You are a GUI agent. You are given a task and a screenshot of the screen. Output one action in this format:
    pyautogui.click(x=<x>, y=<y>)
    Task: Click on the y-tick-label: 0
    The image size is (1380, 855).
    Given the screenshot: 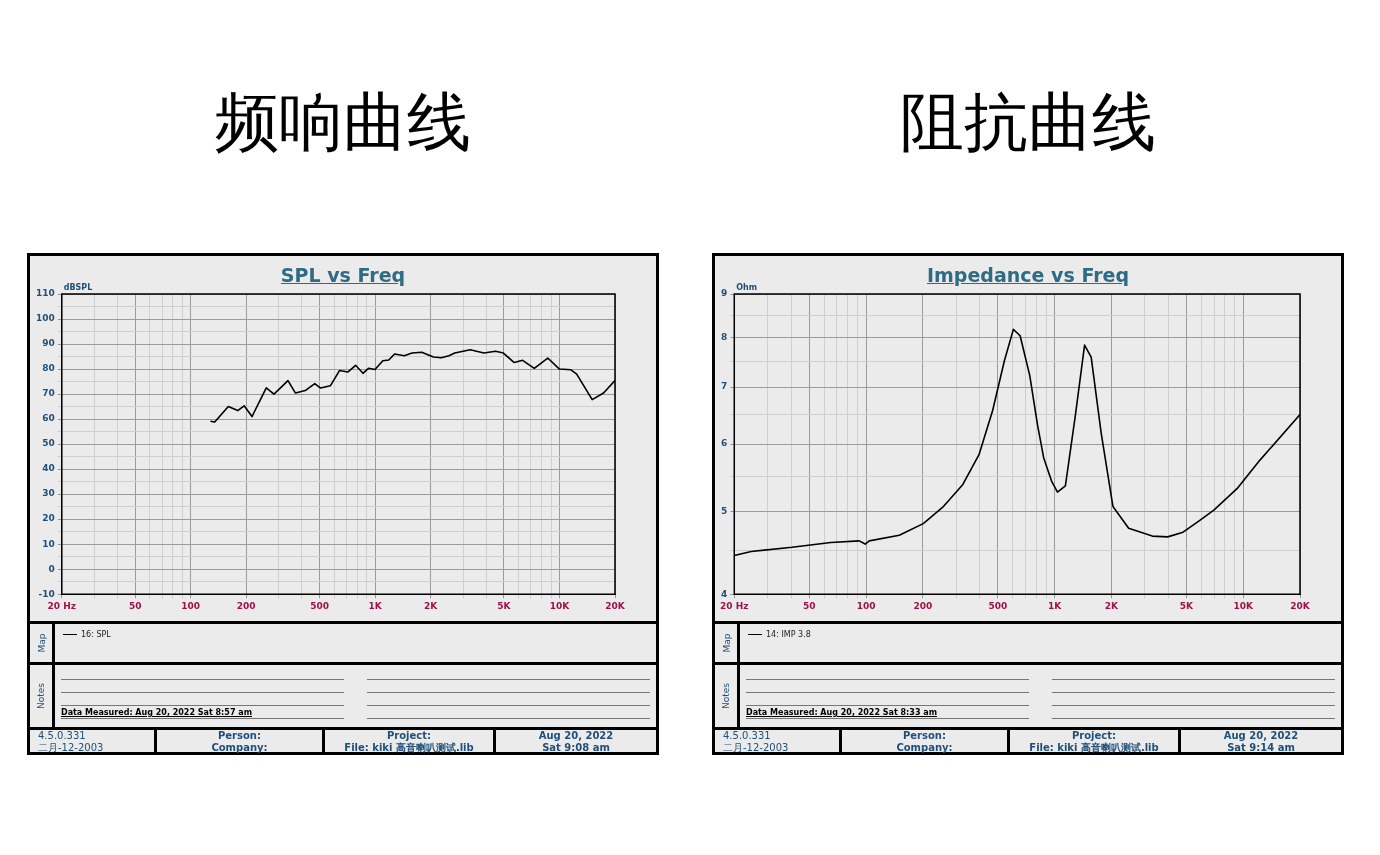 What is the action you would take?
    pyautogui.click(x=51, y=568)
    